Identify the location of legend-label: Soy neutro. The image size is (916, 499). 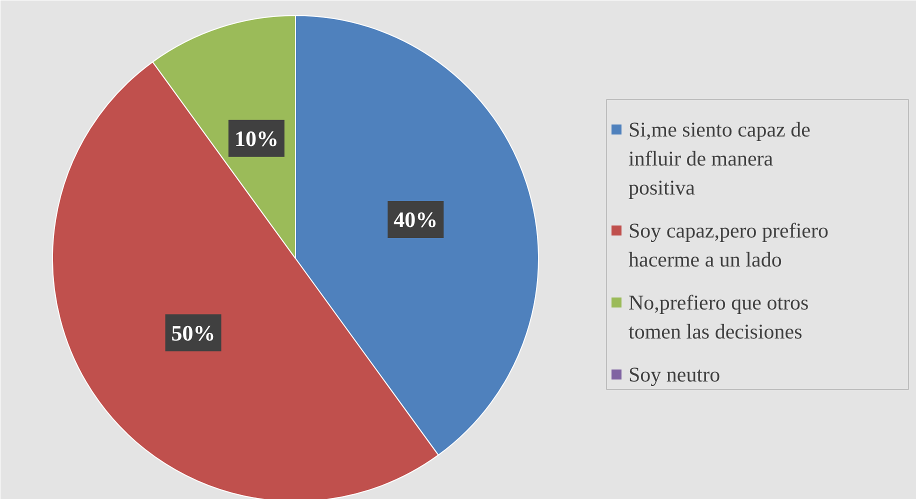
(674, 374).